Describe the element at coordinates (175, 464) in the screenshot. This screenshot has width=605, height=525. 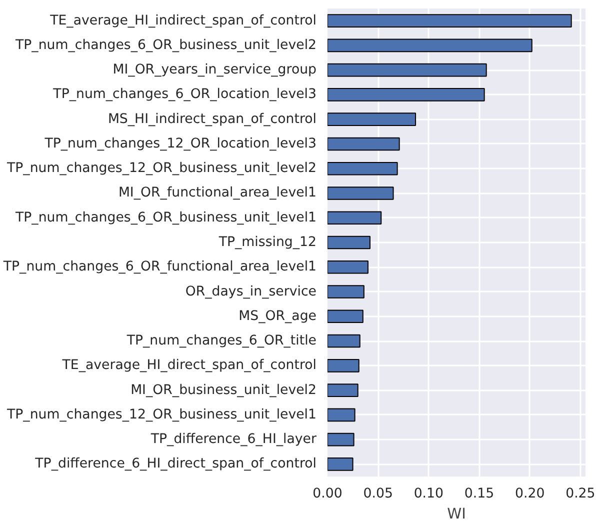
I see `y-tick-label: TP_difference_6_HI_direct_span_of_control` at that location.